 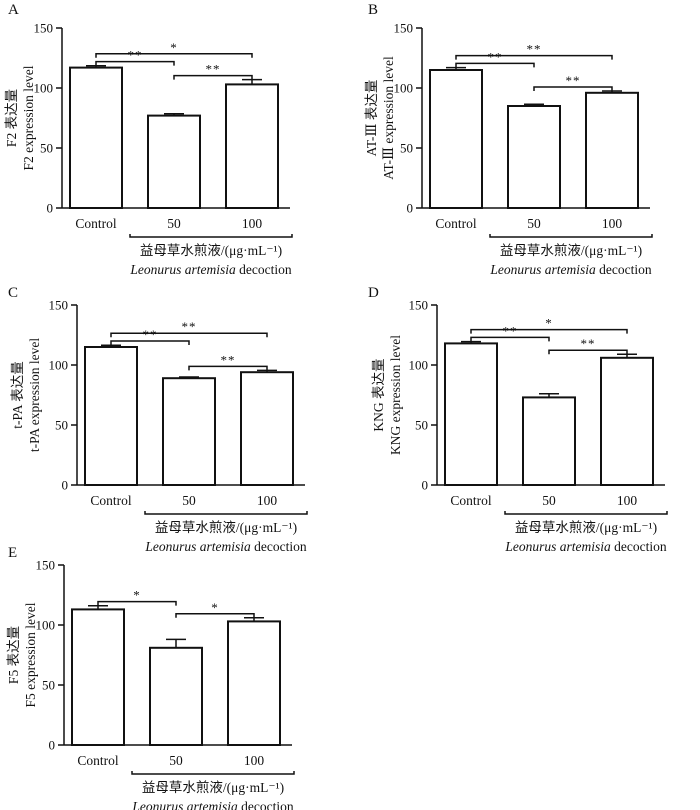 I want to click on panel-letter: B, so click(x=373, y=10).